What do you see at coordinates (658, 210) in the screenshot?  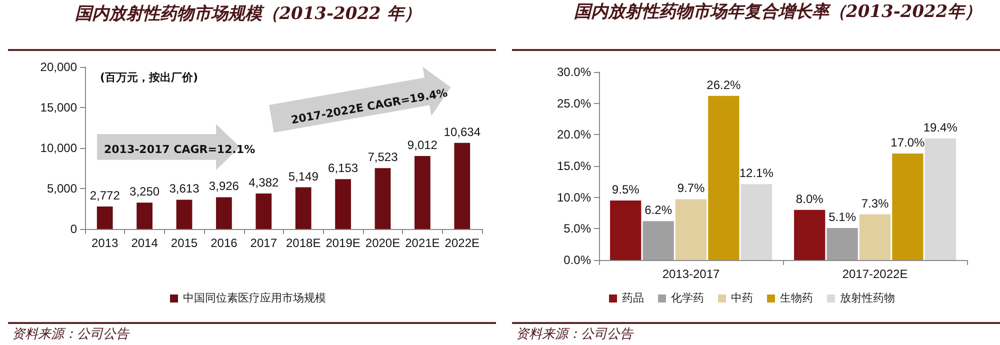 I see `data-label: 6.2%` at bounding box center [658, 210].